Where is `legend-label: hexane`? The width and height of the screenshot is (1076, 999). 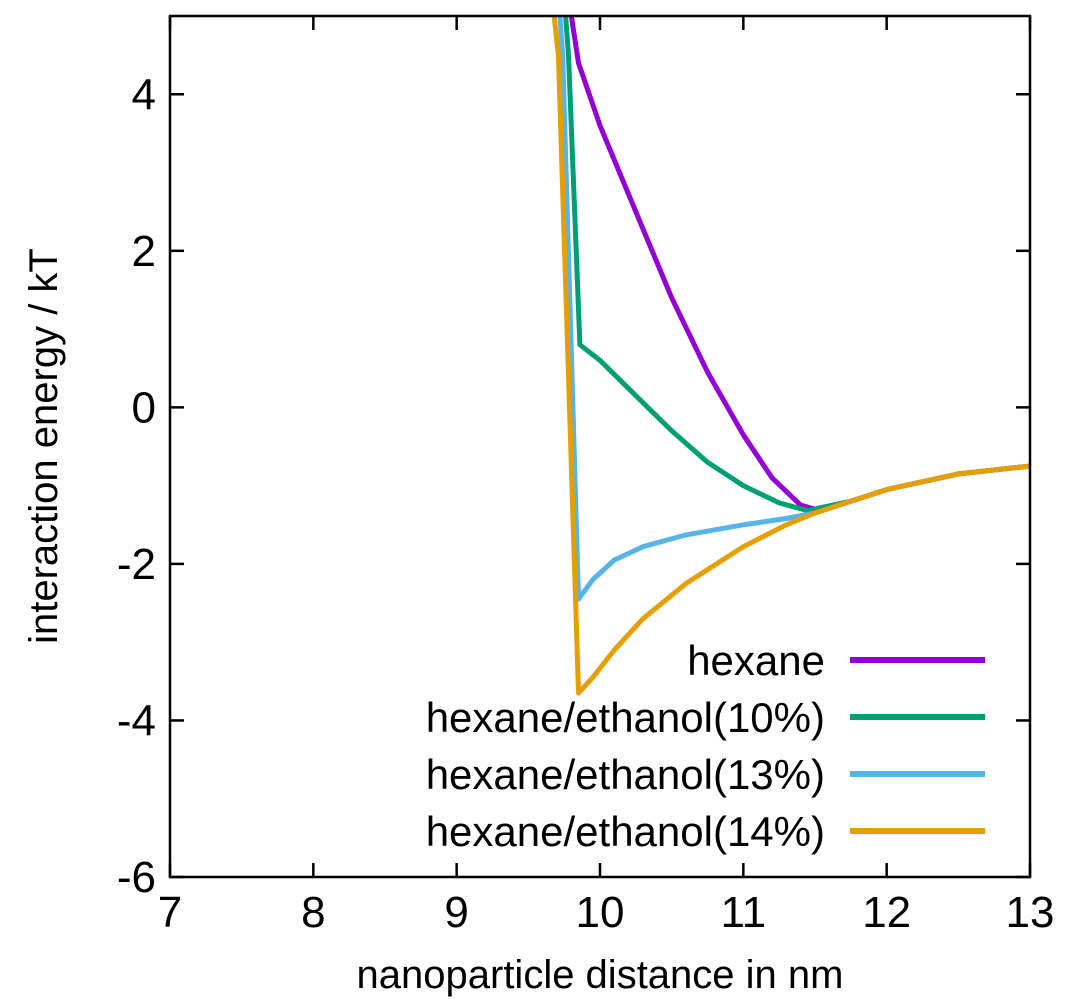 legend-label: hexane is located at coordinates (756, 660).